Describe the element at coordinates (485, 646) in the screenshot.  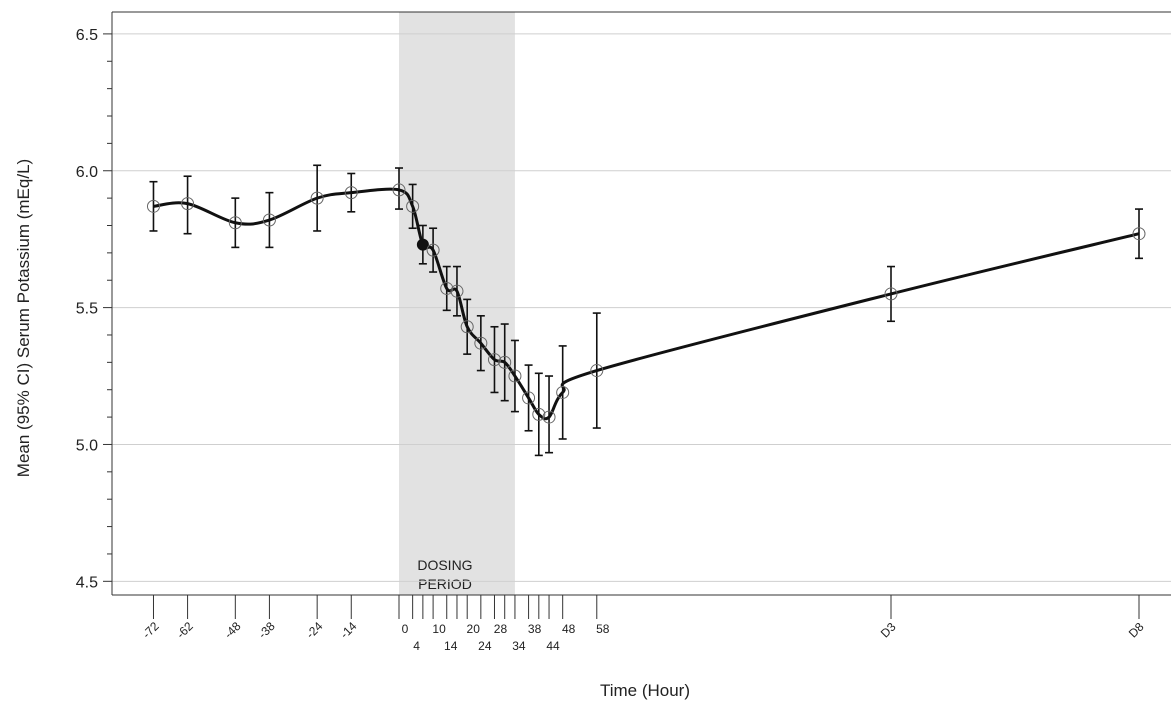
I see `x-tick-label: 24` at that location.